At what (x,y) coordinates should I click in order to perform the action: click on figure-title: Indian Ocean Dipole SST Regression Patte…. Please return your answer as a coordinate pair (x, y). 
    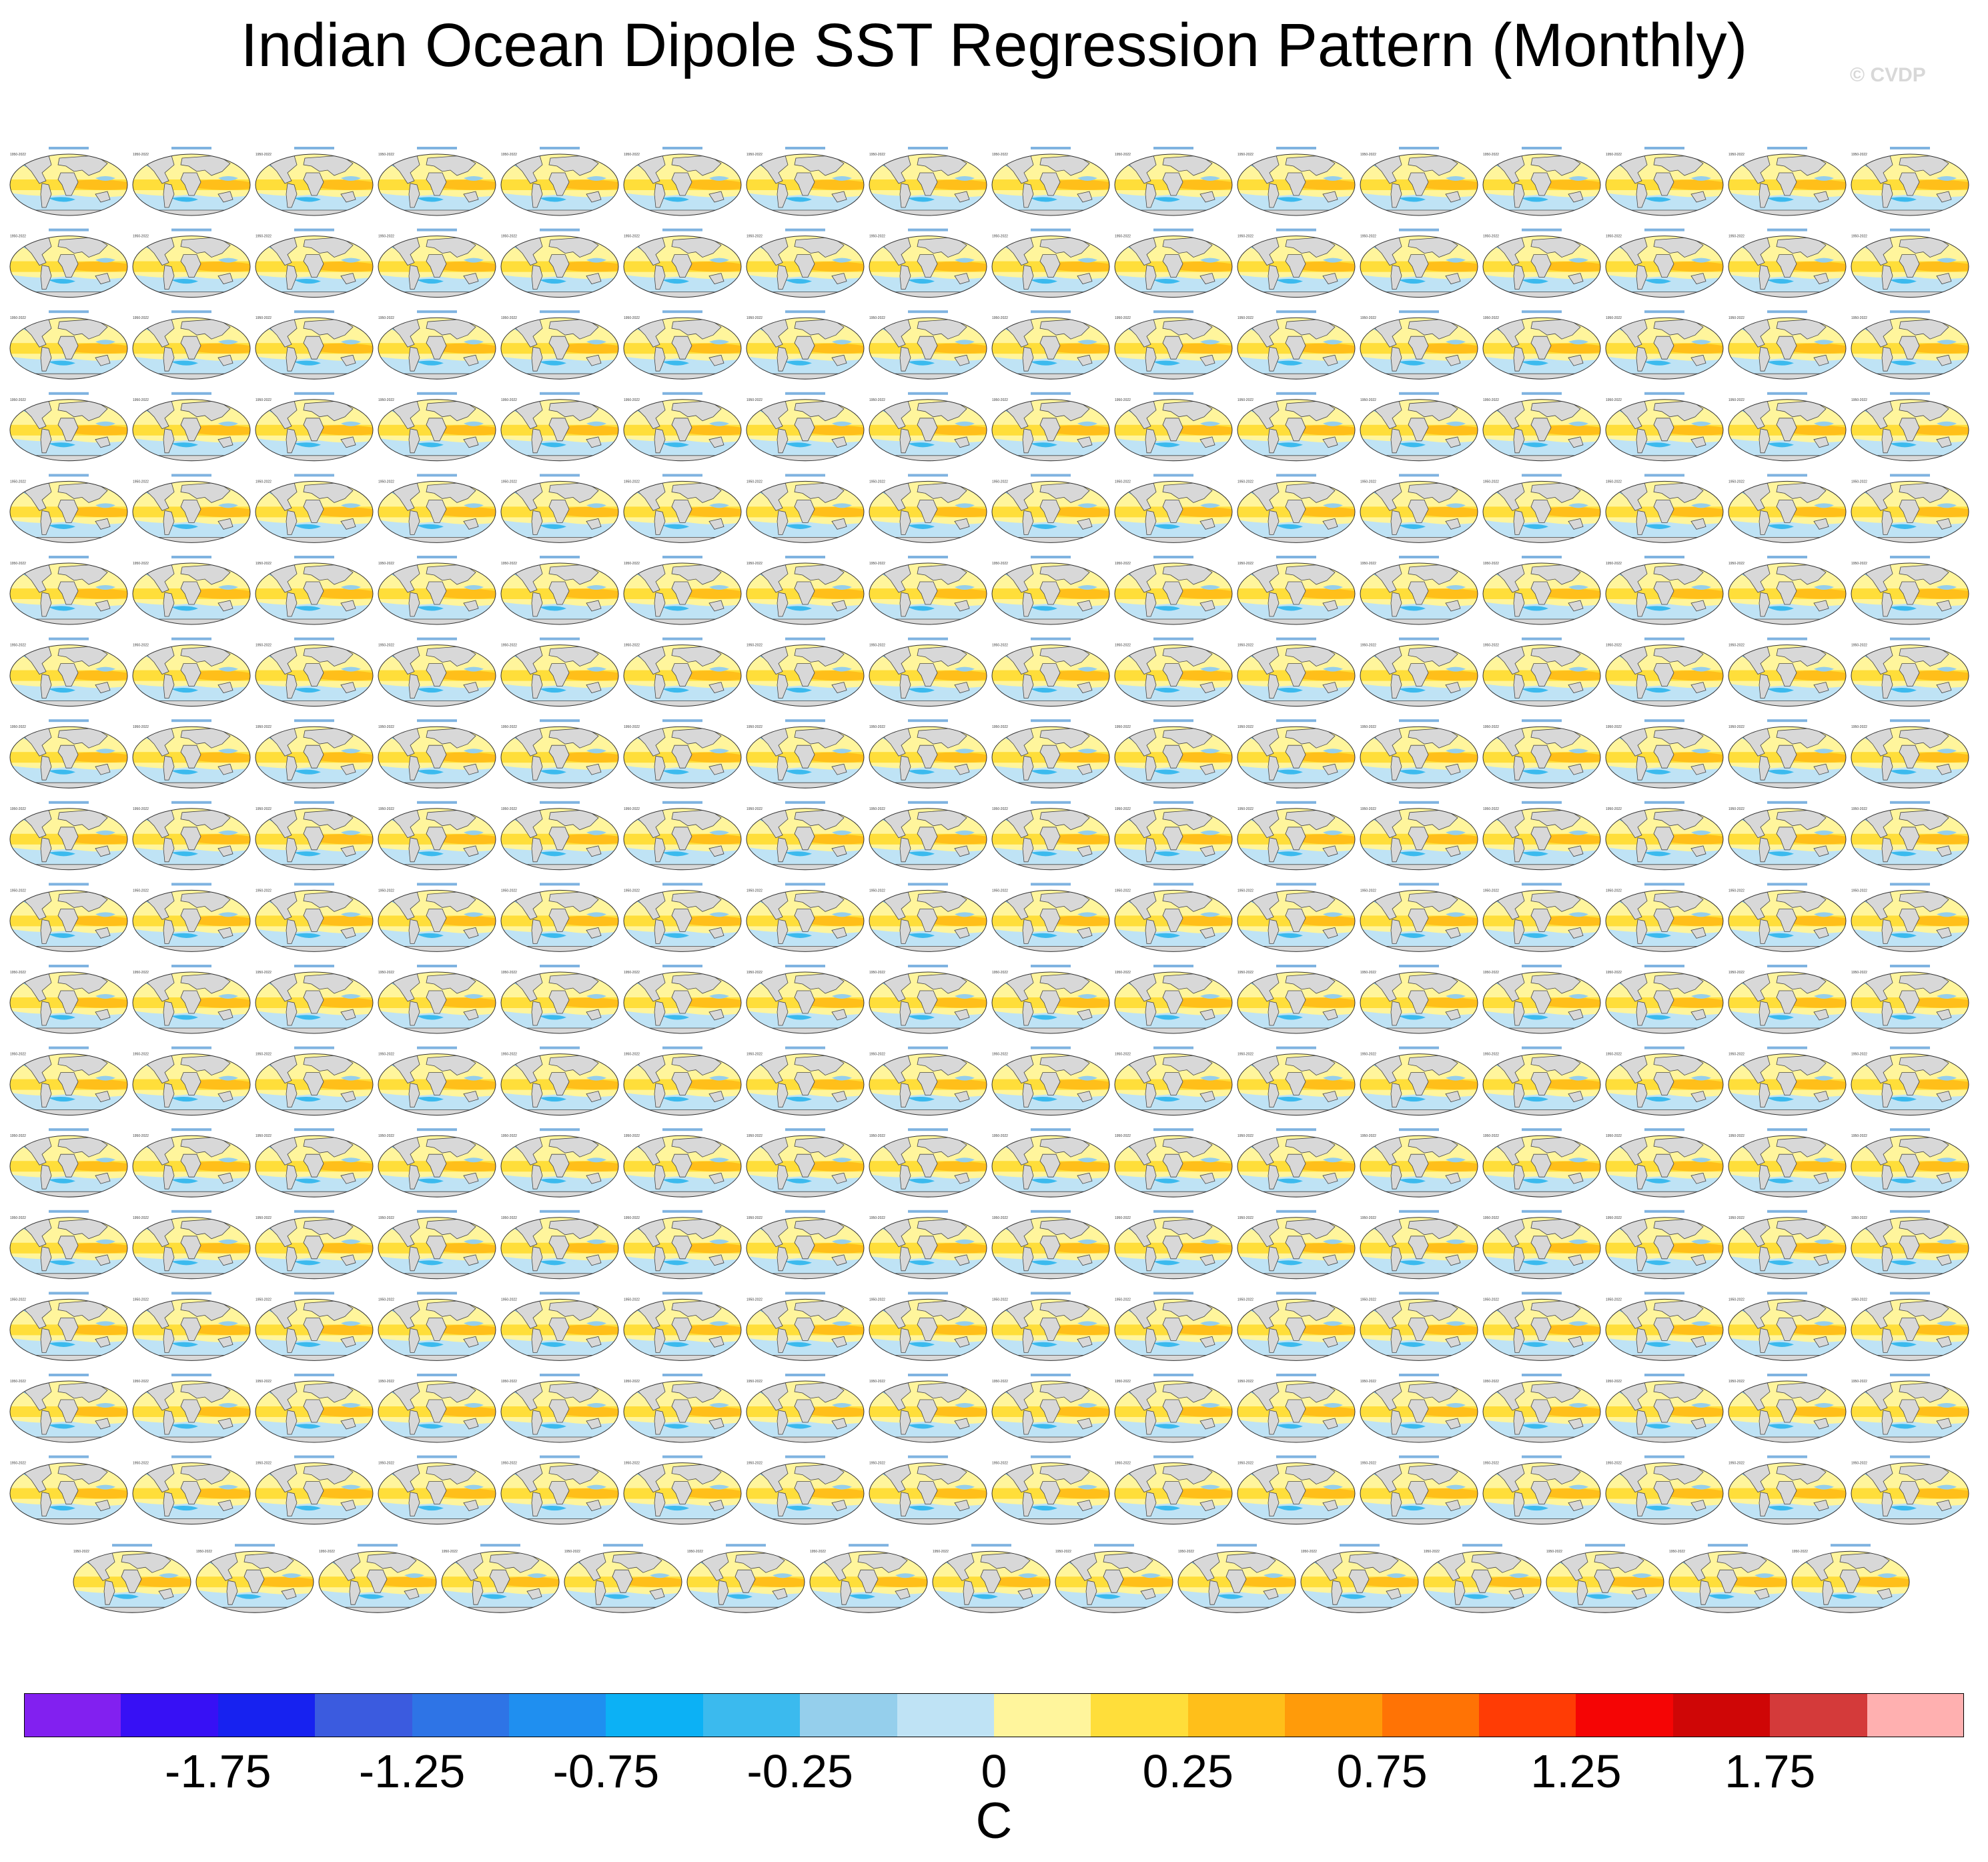
    Looking at the image, I should click on (994, 45).